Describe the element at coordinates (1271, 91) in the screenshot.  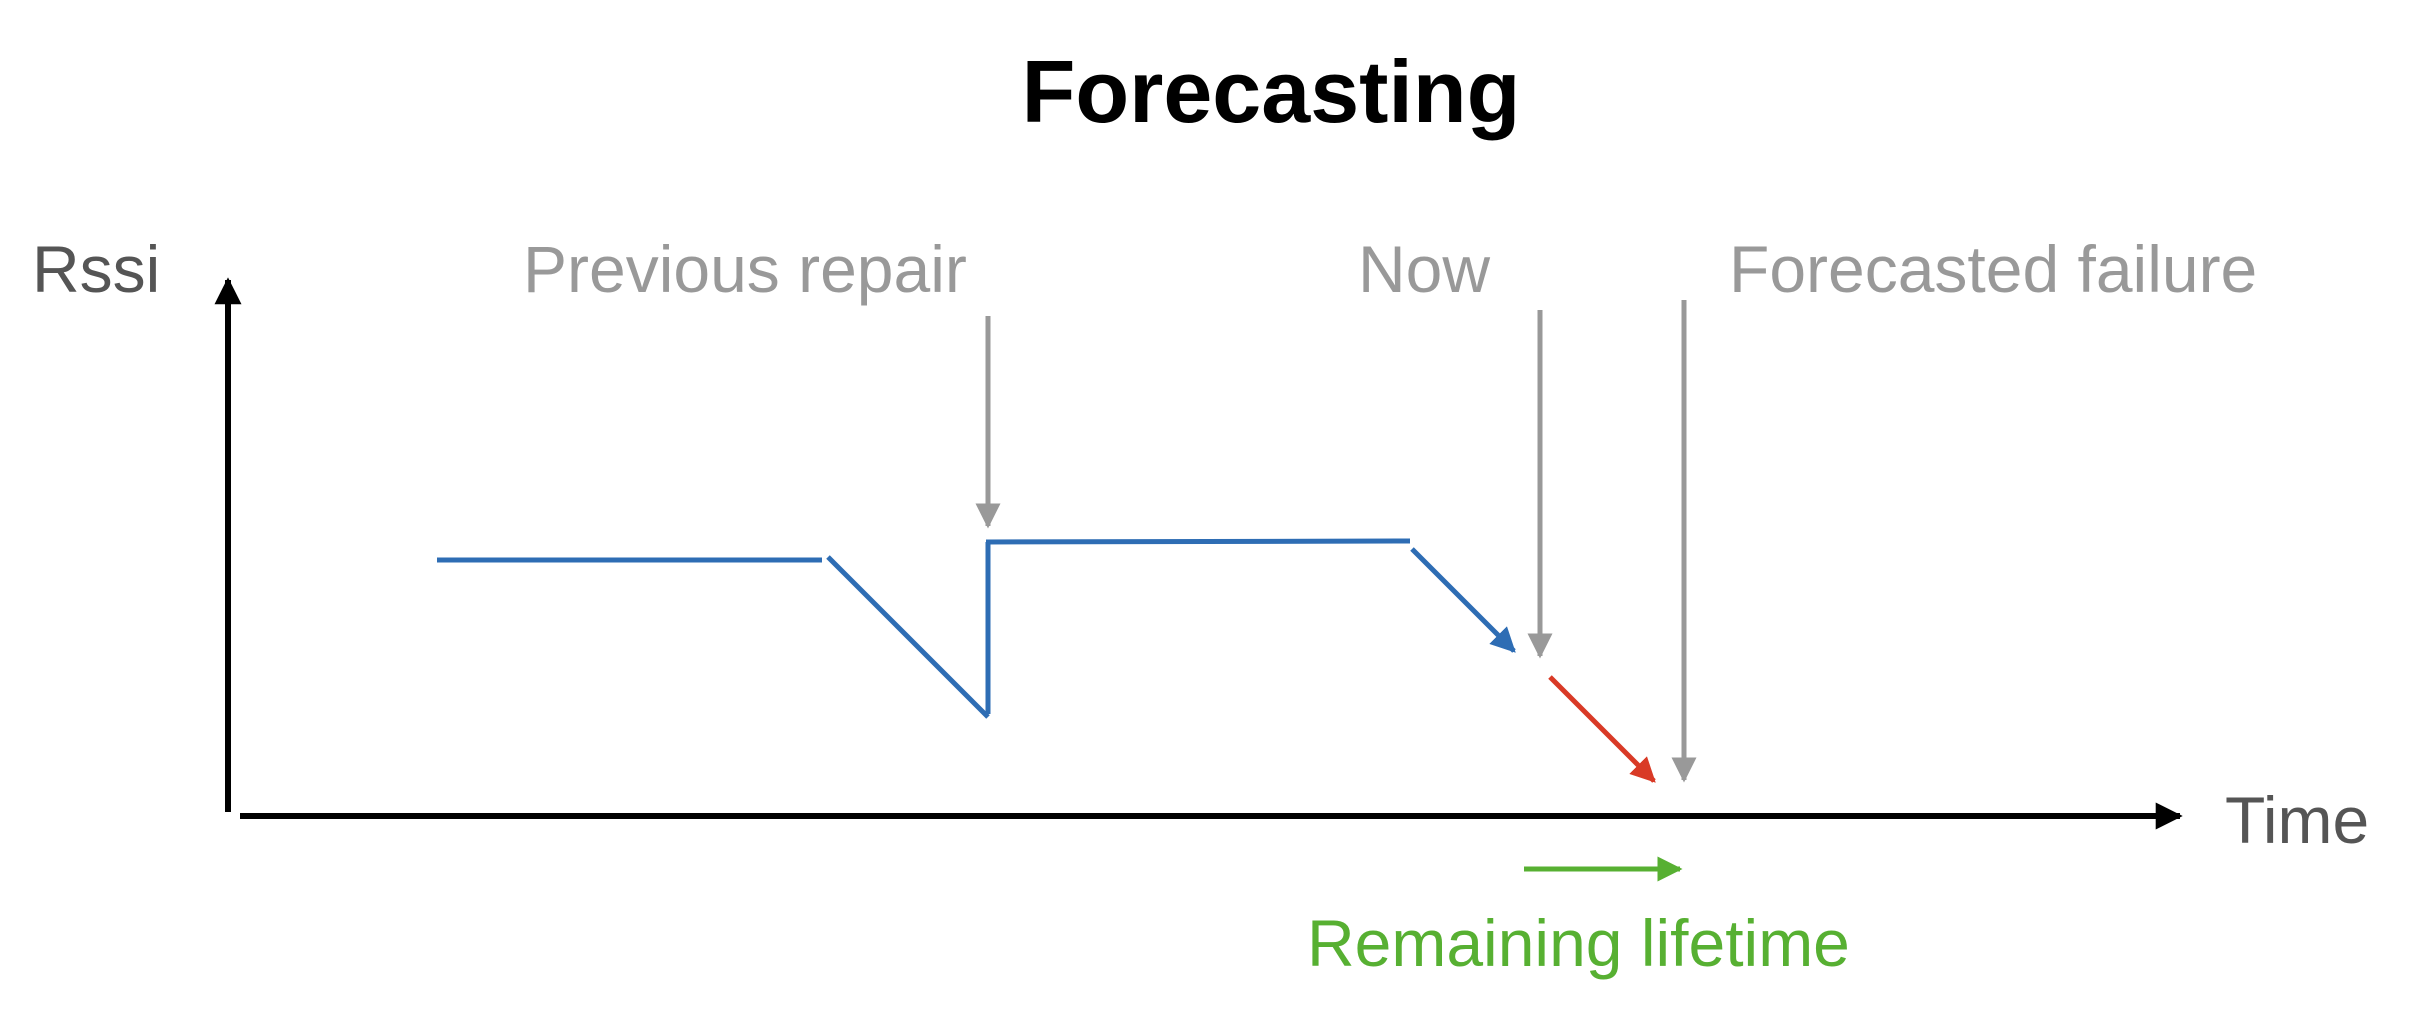
I see `diagram-title: Forecasting` at that location.